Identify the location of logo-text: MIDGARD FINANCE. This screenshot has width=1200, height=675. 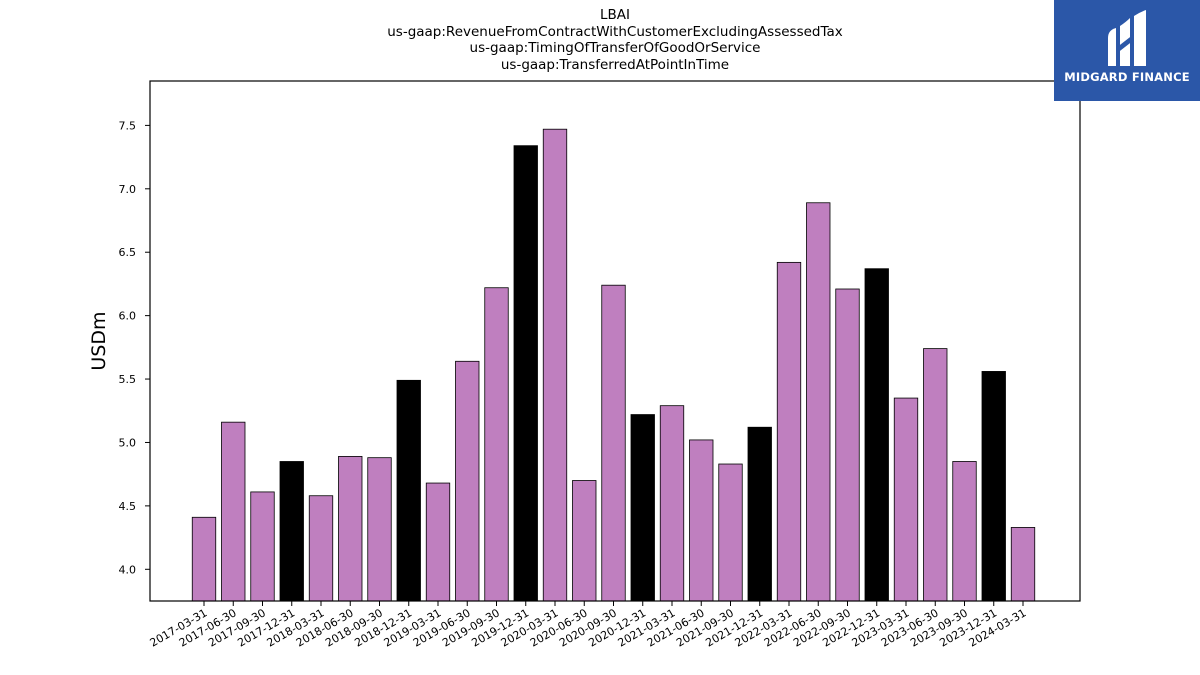
(1127, 77).